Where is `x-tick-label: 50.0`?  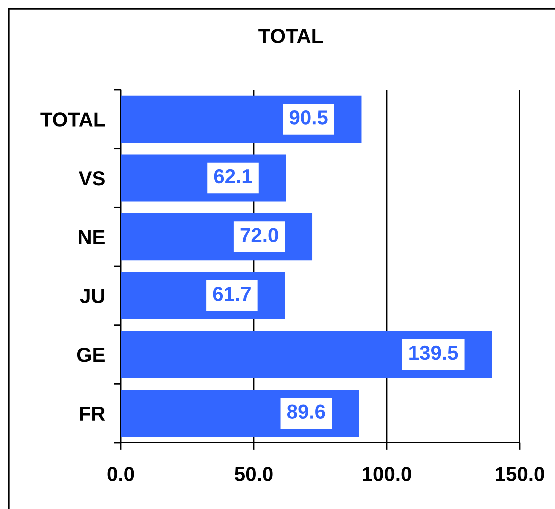
x-tick-label: 50.0 is located at coordinates (254, 474).